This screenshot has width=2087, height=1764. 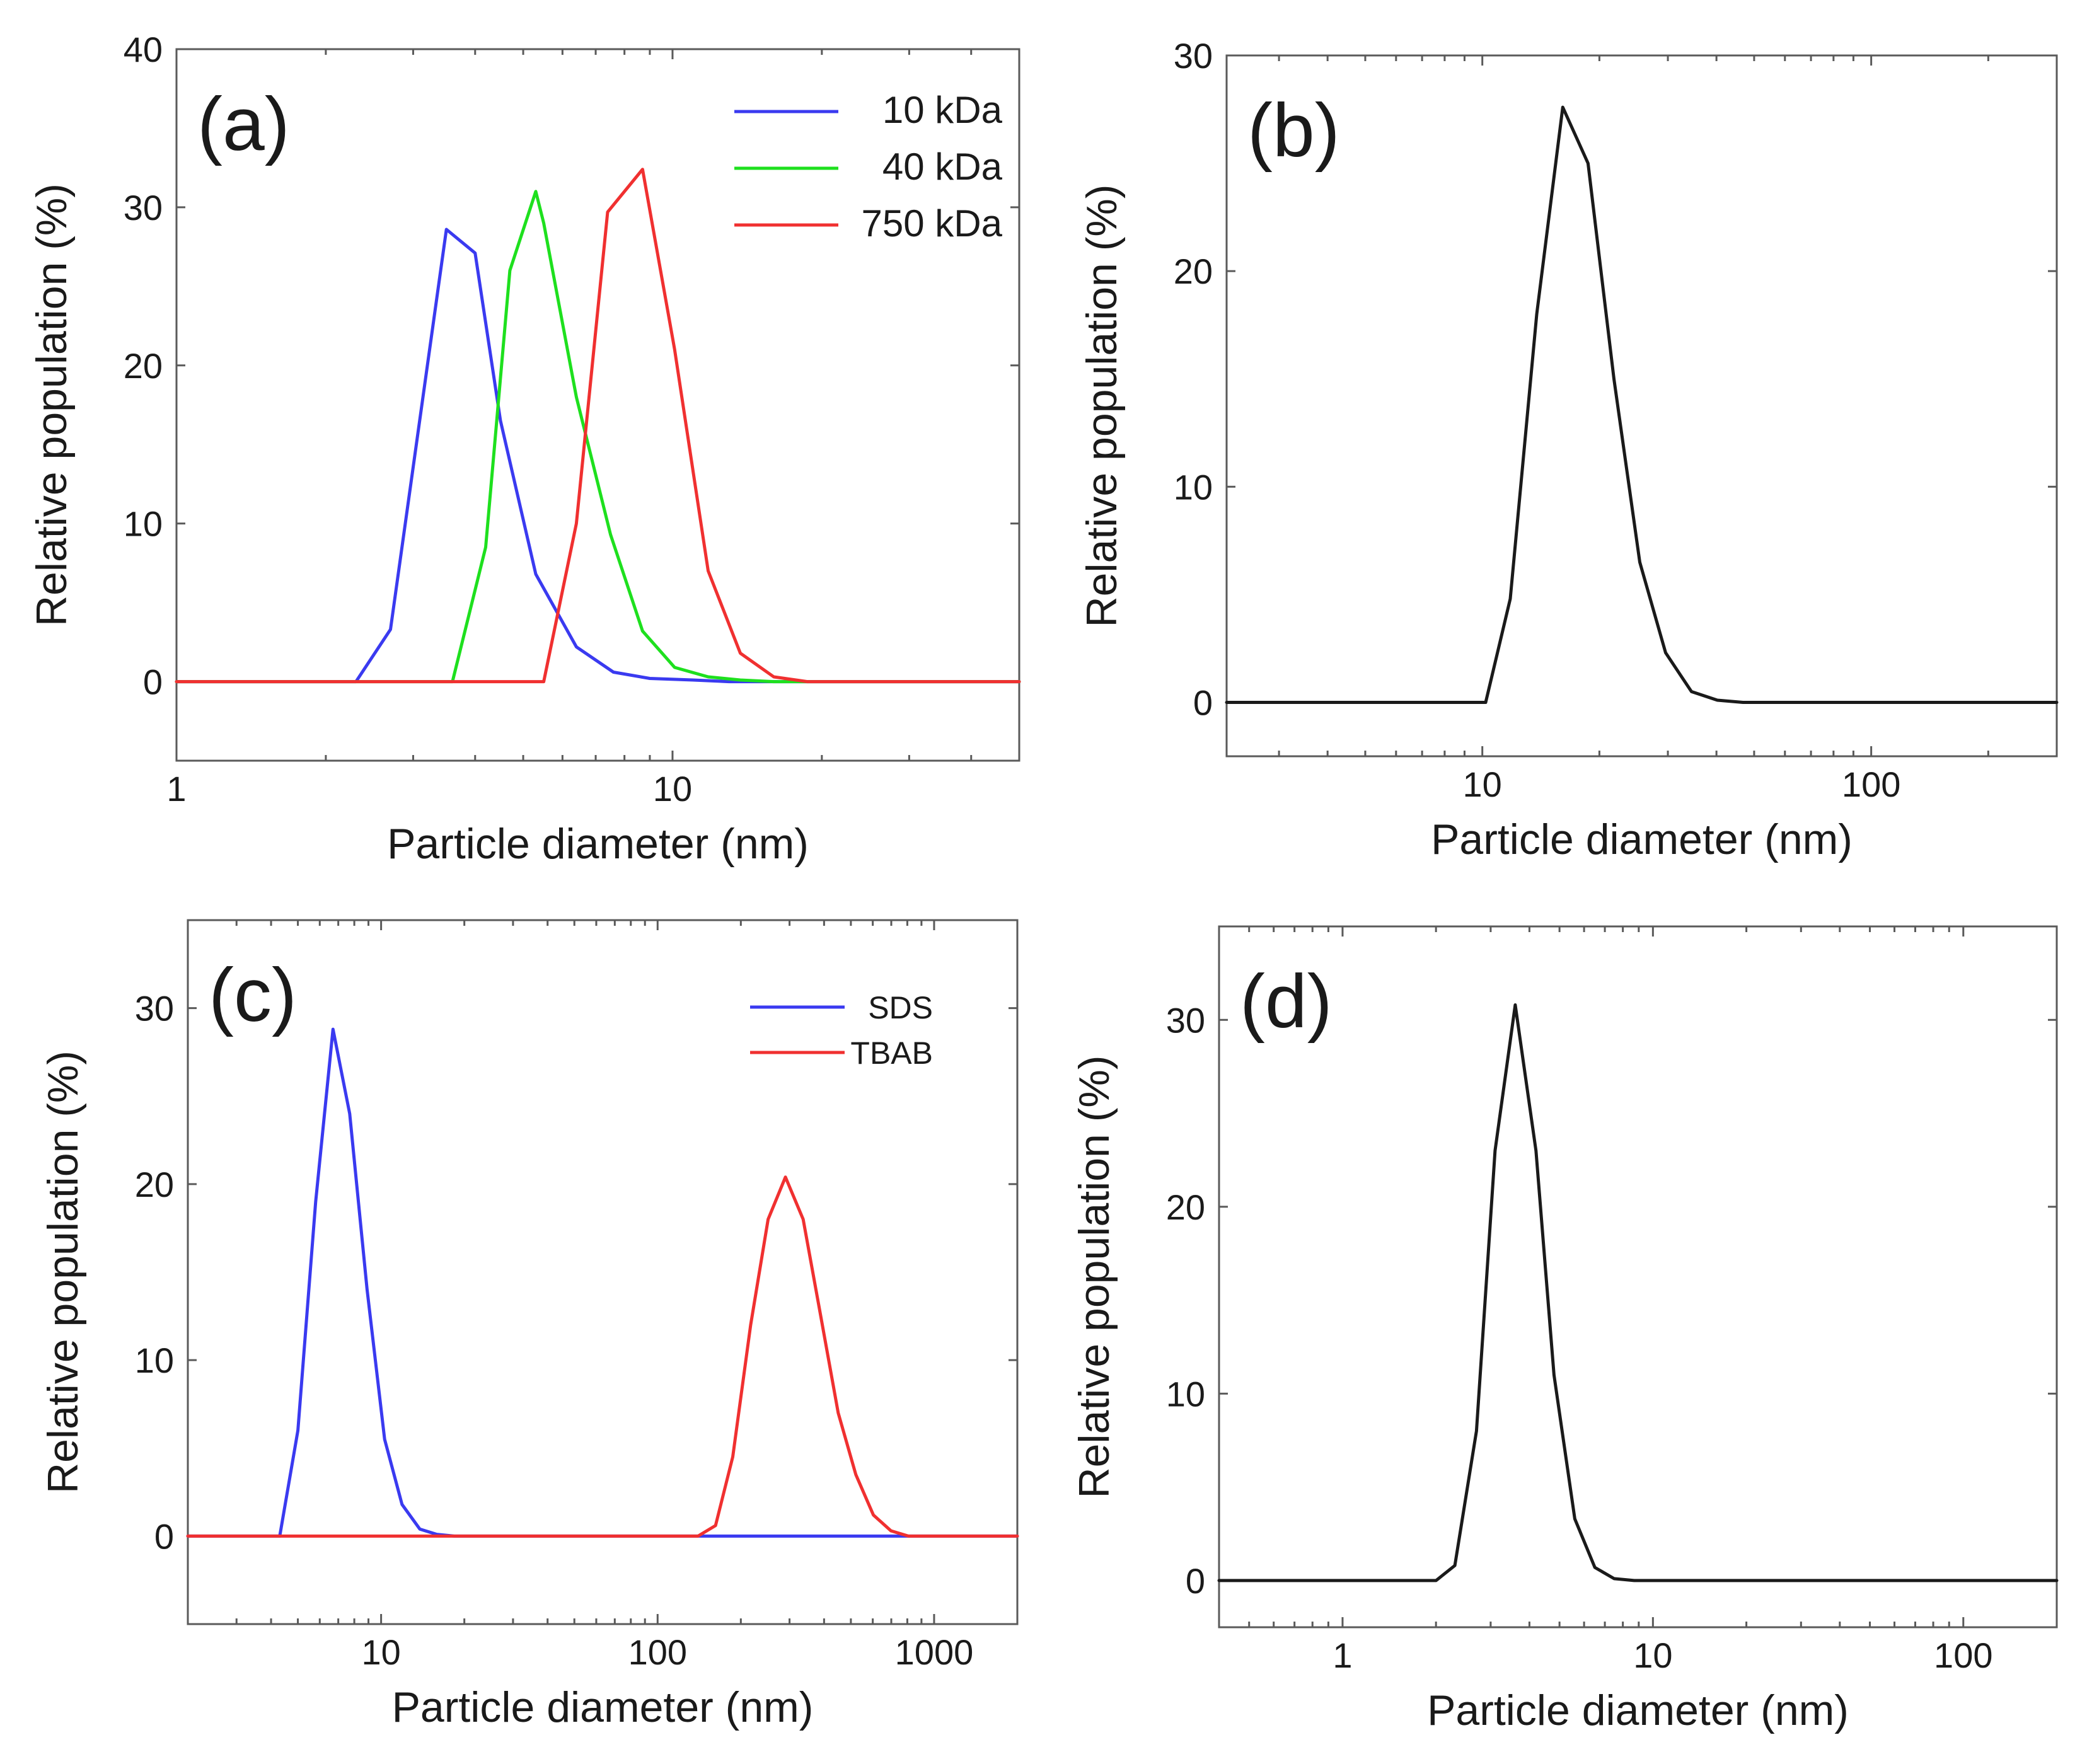 What do you see at coordinates (253, 995) in the screenshot?
I see `panel-label: (c)` at bounding box center [253, 995].